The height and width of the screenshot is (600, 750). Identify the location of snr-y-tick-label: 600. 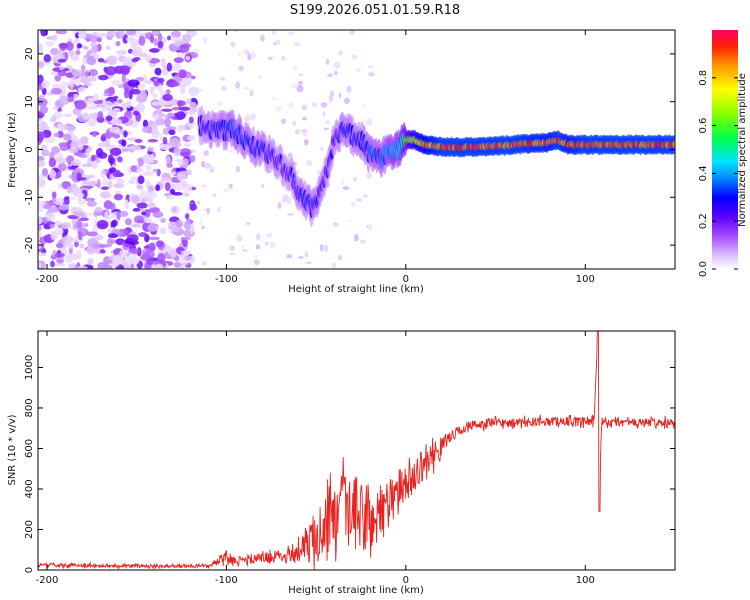
(29, 448).